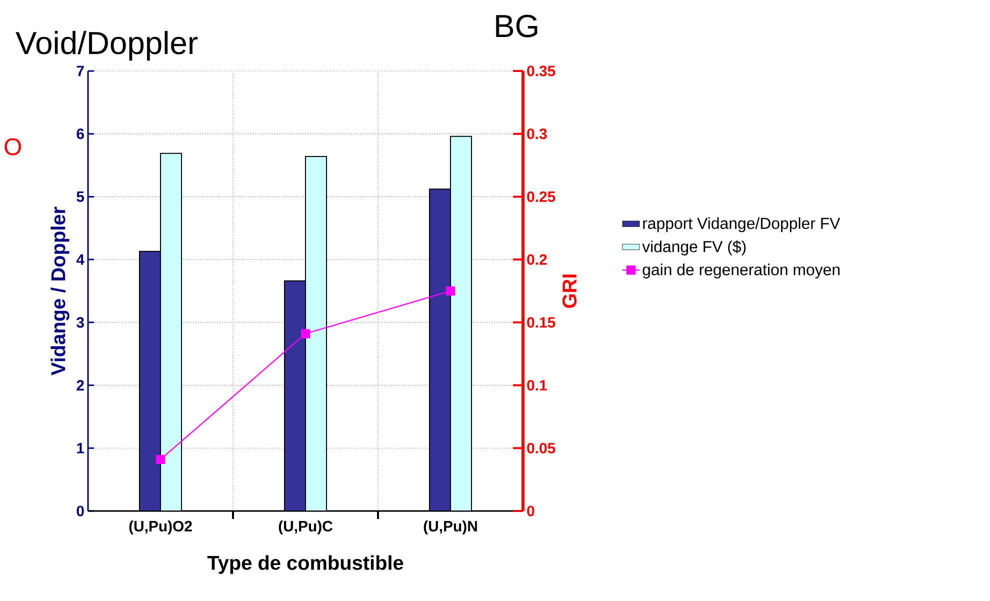 This screenshot has width=990, height=601. What do you see at coordinates (305, 564) in the screenshot?
I see `x-axis-title: Type de combustible` at bounding box center [305, 564].